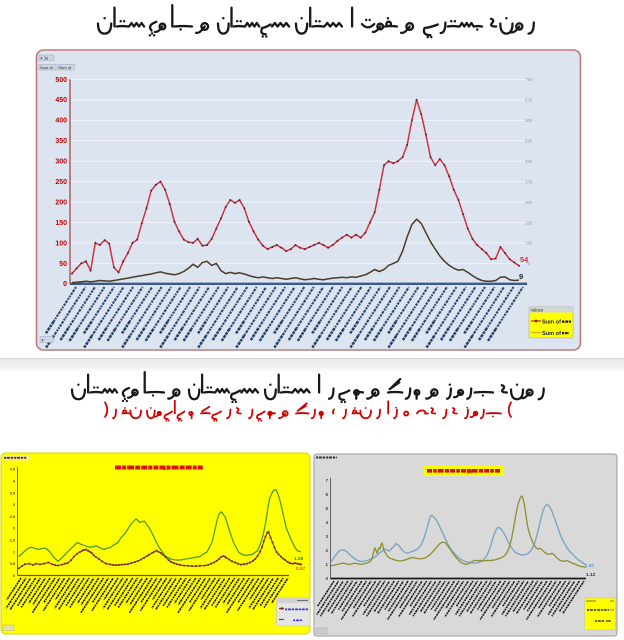 The image size is (624, 640). What do you see at coordinates (537, 309) in the screenshot?
I see `svg-text: Values` at bounding box center [537, 309].